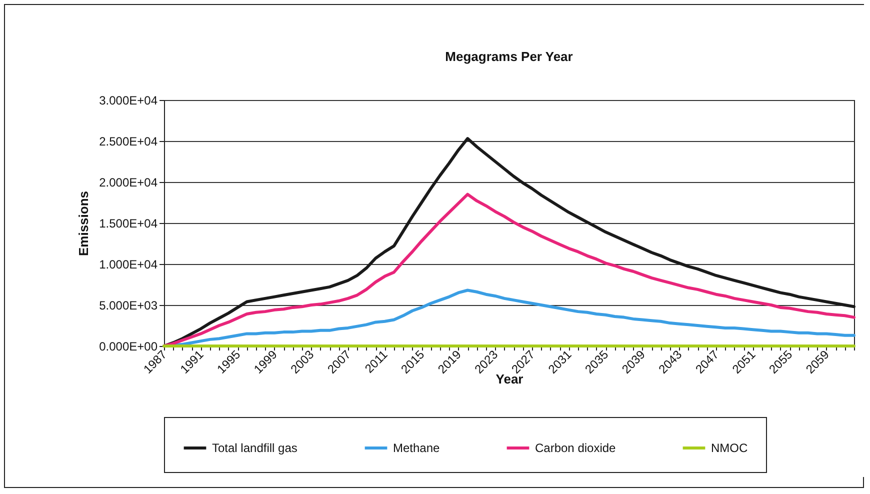 The image size is (870, 494). Describe the element at coordinates (84, 223) in the screenshot. I see `y-axis-title: Emissions` at that location.